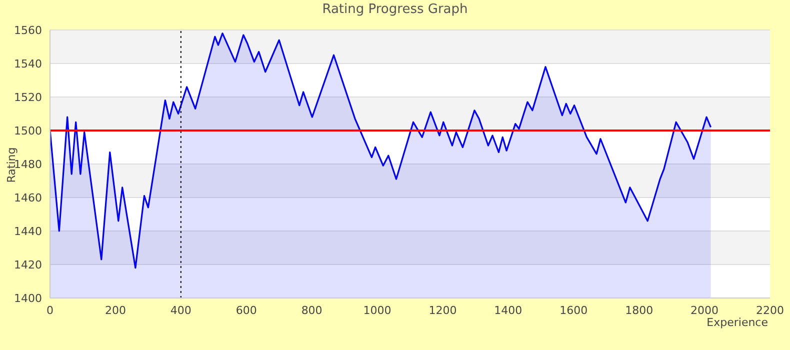 This screenshot has height=350, width=790. What do you see at coordinates (395, 9) in the screenshot?
I see `chart-title: Rating Progress Graph` at bounding box center [395, 9].